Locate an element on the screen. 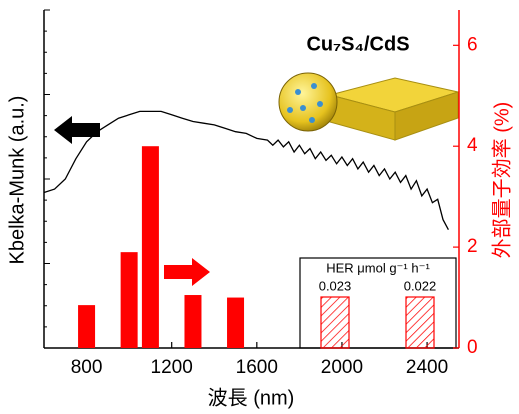 This screenshot has width=519, height=414. right-arrow is located at coordinates (187, 272).